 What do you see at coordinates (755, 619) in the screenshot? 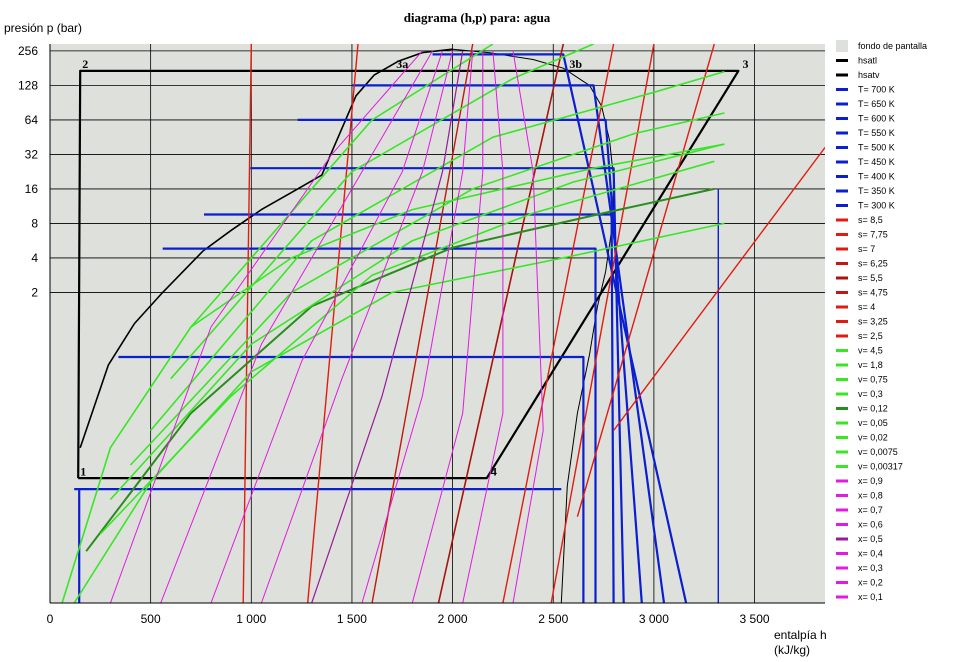
I see `x-tick-label: 3 500` at bounding box center [755, 619].